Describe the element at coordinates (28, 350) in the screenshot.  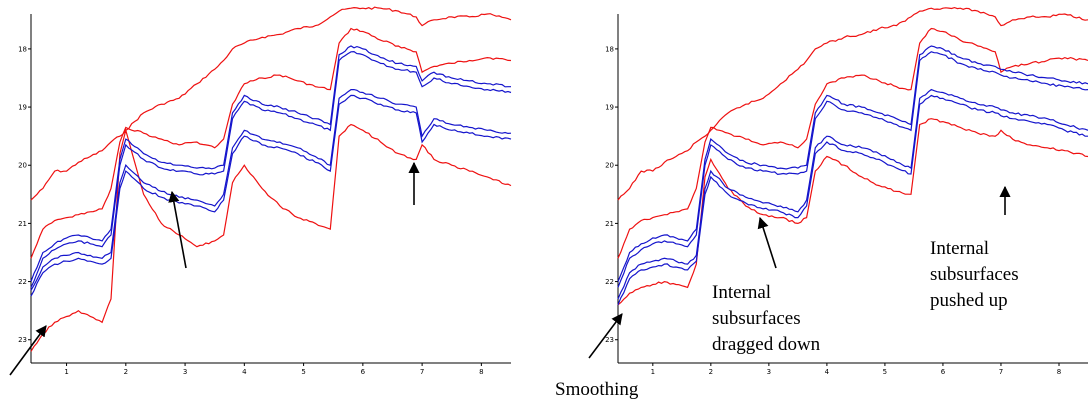
I see `arrow-smoothing-left` at that location.